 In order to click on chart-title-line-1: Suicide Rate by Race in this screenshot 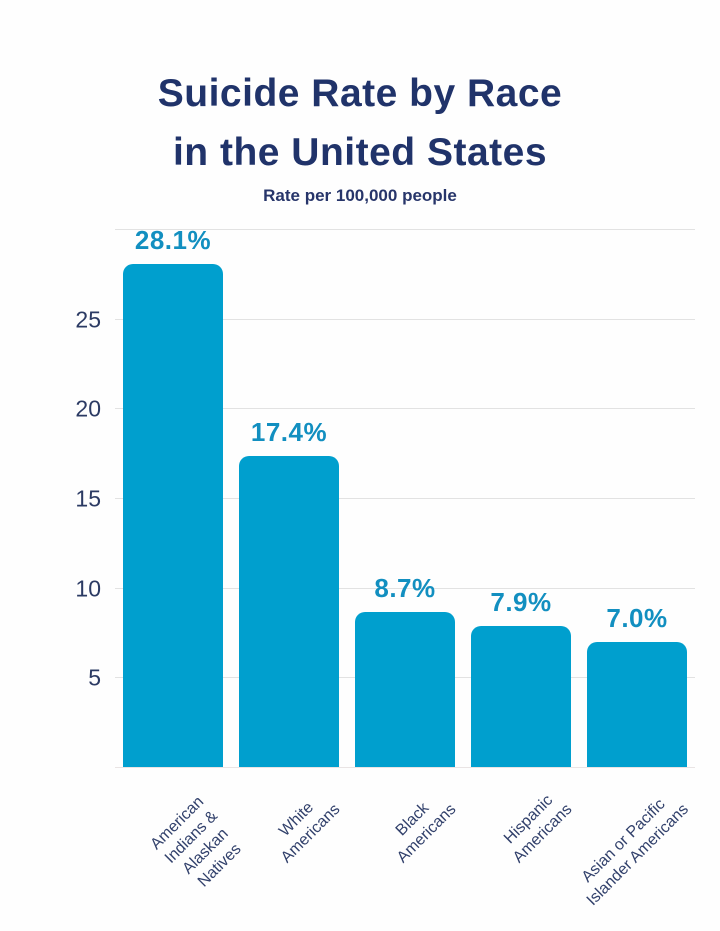, I will do `click(360, 93)`.